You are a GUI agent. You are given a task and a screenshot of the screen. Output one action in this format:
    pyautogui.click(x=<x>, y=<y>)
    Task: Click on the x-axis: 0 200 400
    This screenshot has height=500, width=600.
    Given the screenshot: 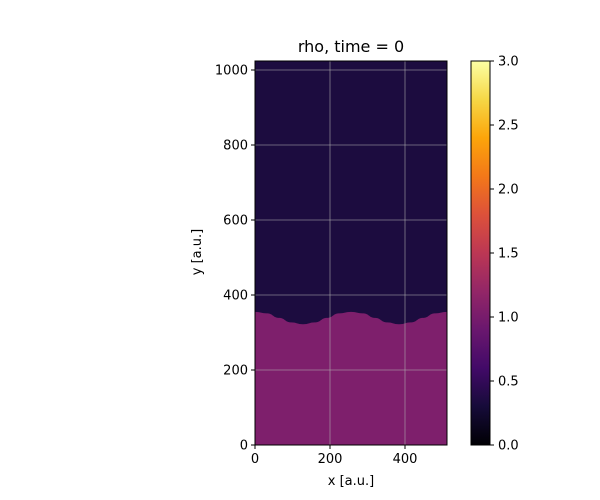 What is the action you would take?
    pyautogui.click(x=334, y=456)
    